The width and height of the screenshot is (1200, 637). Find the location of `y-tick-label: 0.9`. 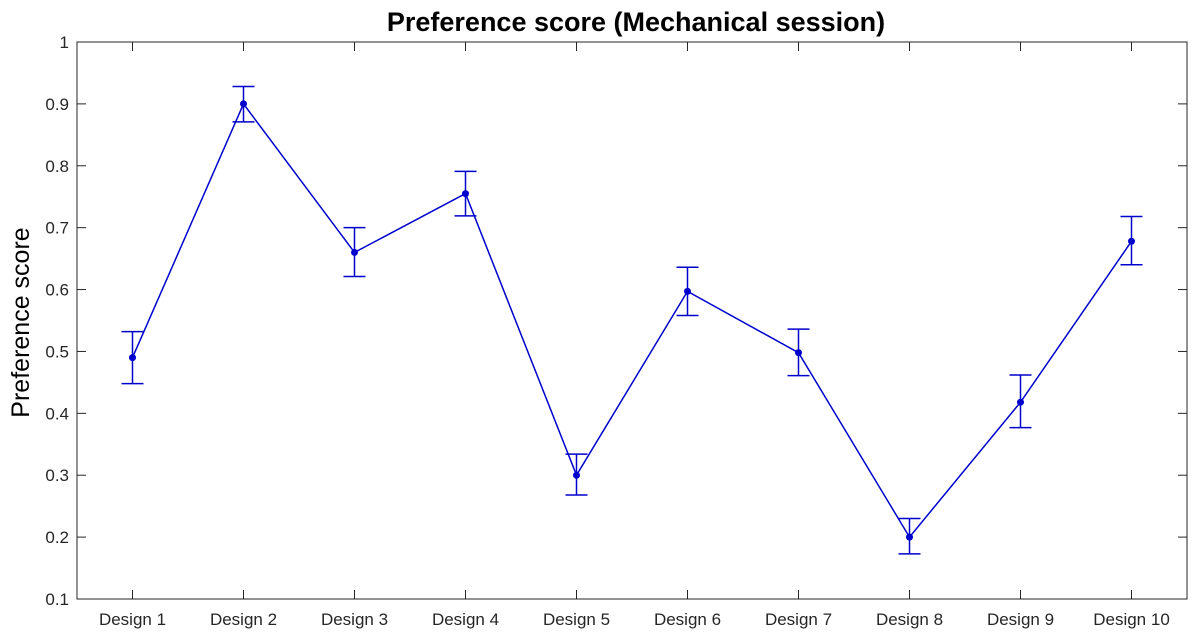

y-tick-label: 0.9 is located at coordinates (57, 104).